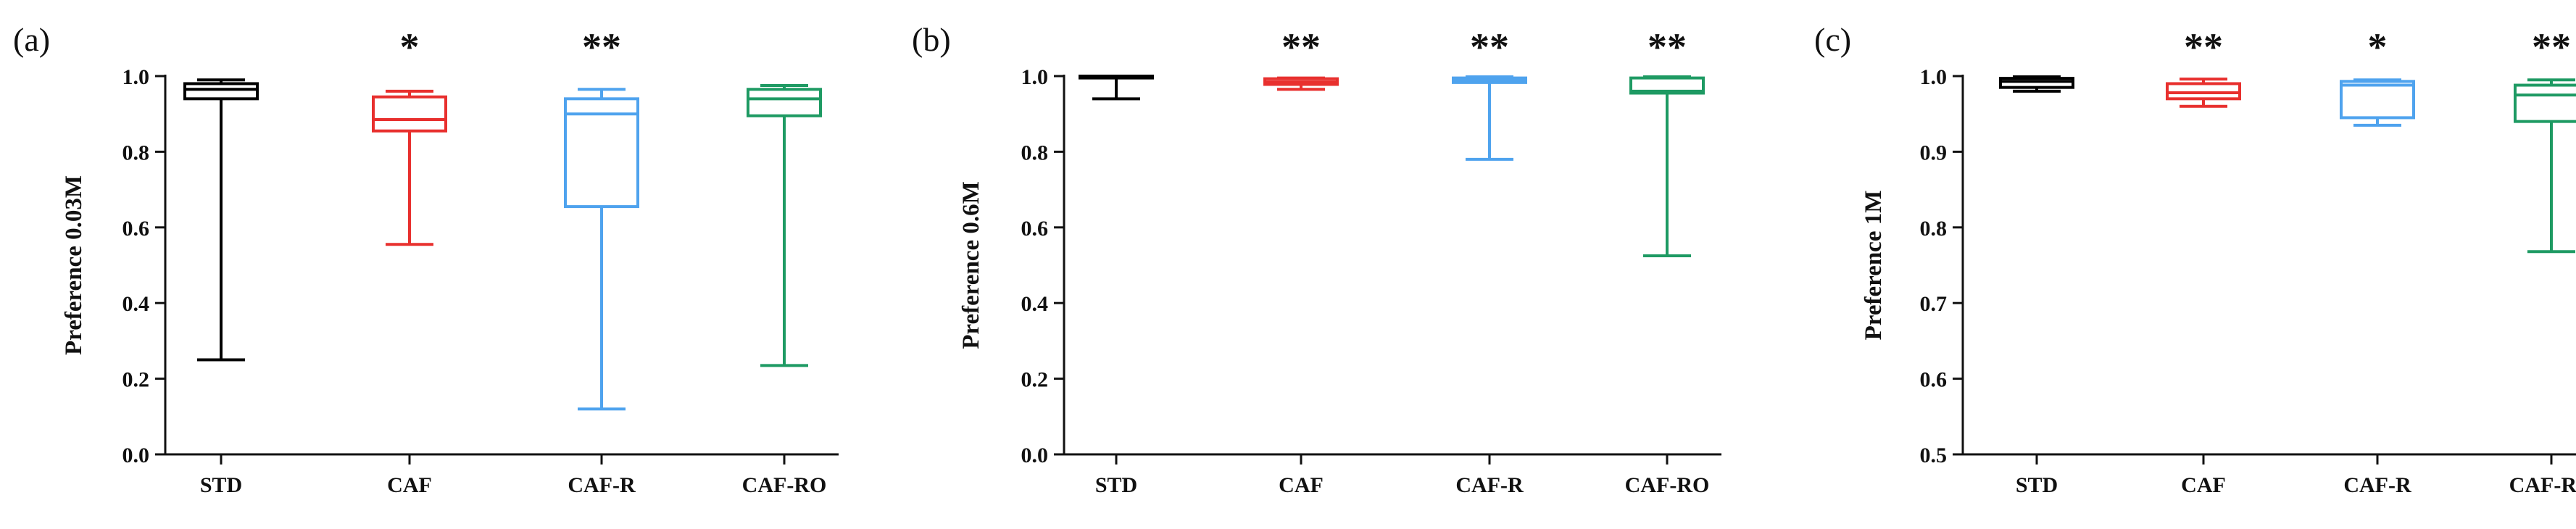  I want to click on y-axis-label: Preference 0.03M, so click(74, 265).